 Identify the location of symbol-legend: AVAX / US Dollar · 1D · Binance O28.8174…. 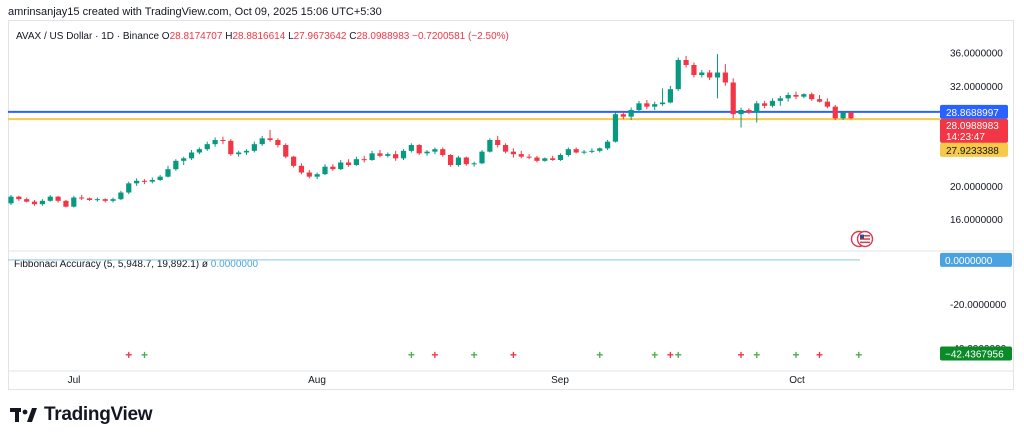
(262, 36).